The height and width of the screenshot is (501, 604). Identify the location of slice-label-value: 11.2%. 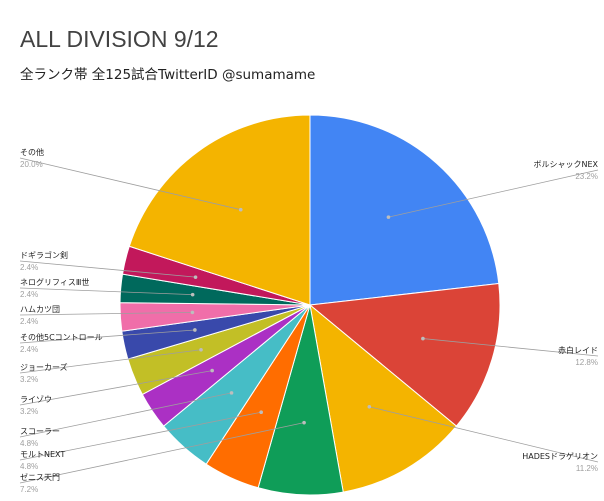
(587, 468).